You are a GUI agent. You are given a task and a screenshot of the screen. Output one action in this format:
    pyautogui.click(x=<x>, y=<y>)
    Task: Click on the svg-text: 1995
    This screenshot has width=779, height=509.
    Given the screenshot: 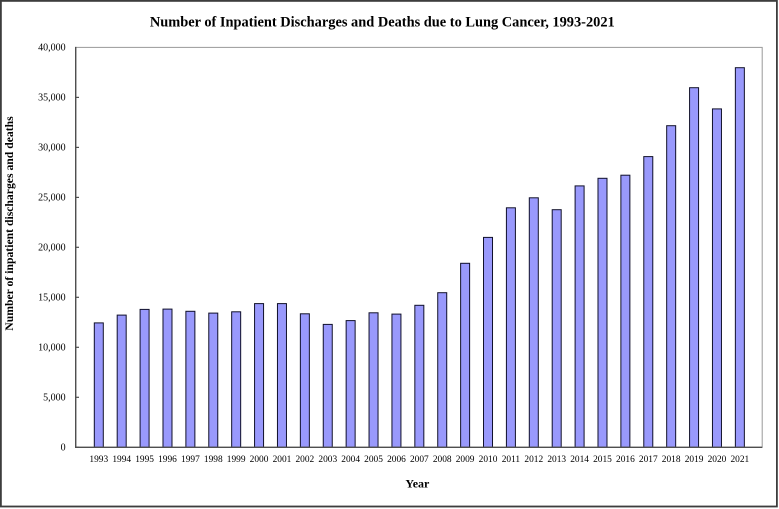 What is the action you would take?
    pyautogui.click(x=144, y=460)
    